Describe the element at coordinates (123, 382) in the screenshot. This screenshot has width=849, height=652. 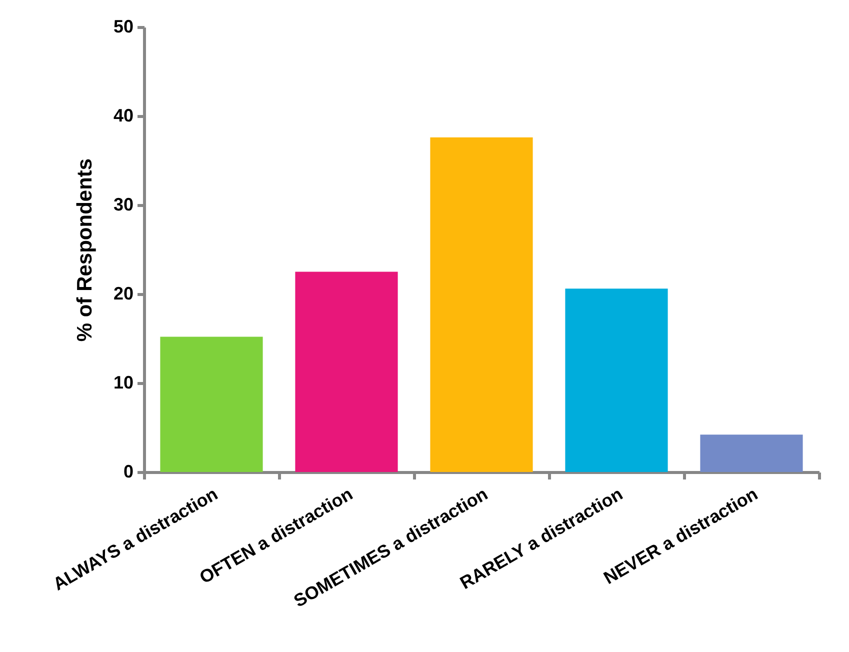
I see `y-tick-label: 10` at that location.